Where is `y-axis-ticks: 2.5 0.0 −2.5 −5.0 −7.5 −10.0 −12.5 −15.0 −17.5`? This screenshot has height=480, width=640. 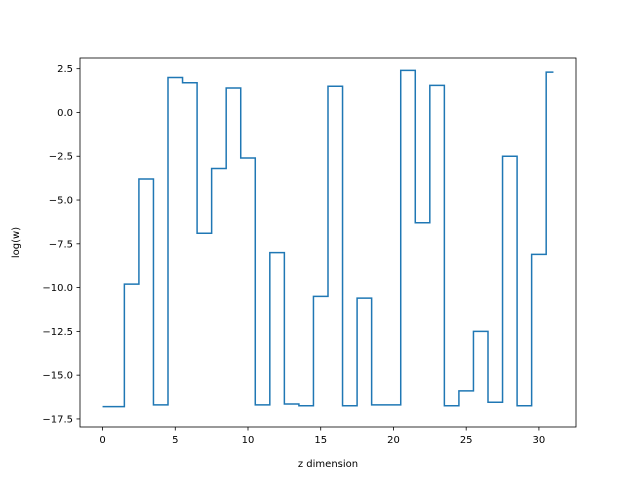
y-axis-ticks: 2.5 0.0 −2.5 −5.0 −7.5 −10.0 −12.5 −15.0 −17.5 is located at coordinates (61, 244).